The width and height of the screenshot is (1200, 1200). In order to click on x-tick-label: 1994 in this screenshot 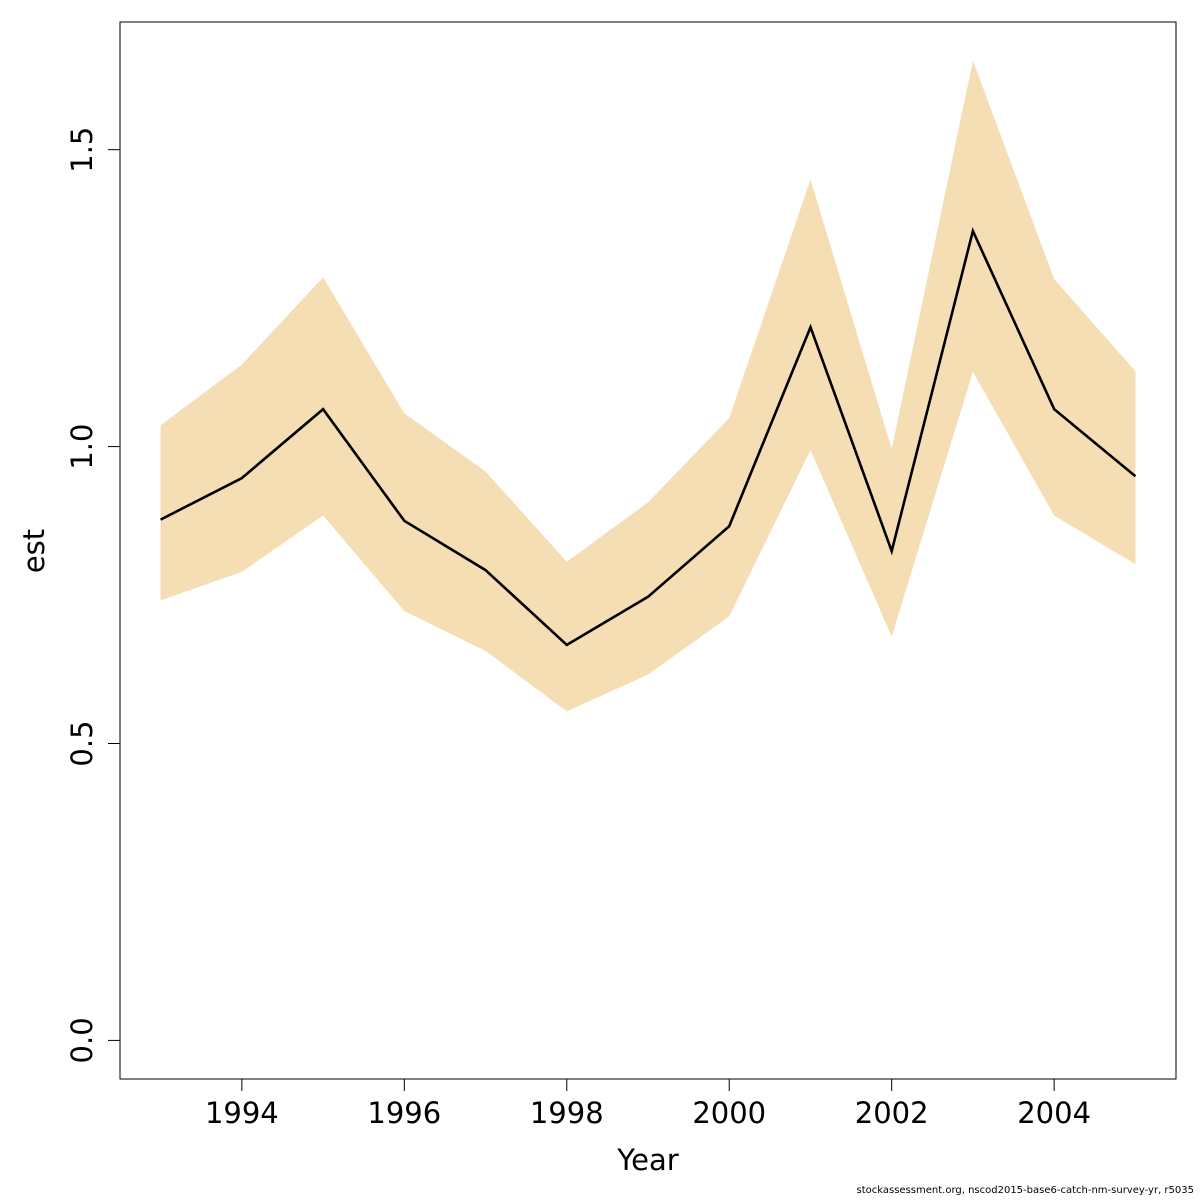, I will do `click(242, 1113)`.